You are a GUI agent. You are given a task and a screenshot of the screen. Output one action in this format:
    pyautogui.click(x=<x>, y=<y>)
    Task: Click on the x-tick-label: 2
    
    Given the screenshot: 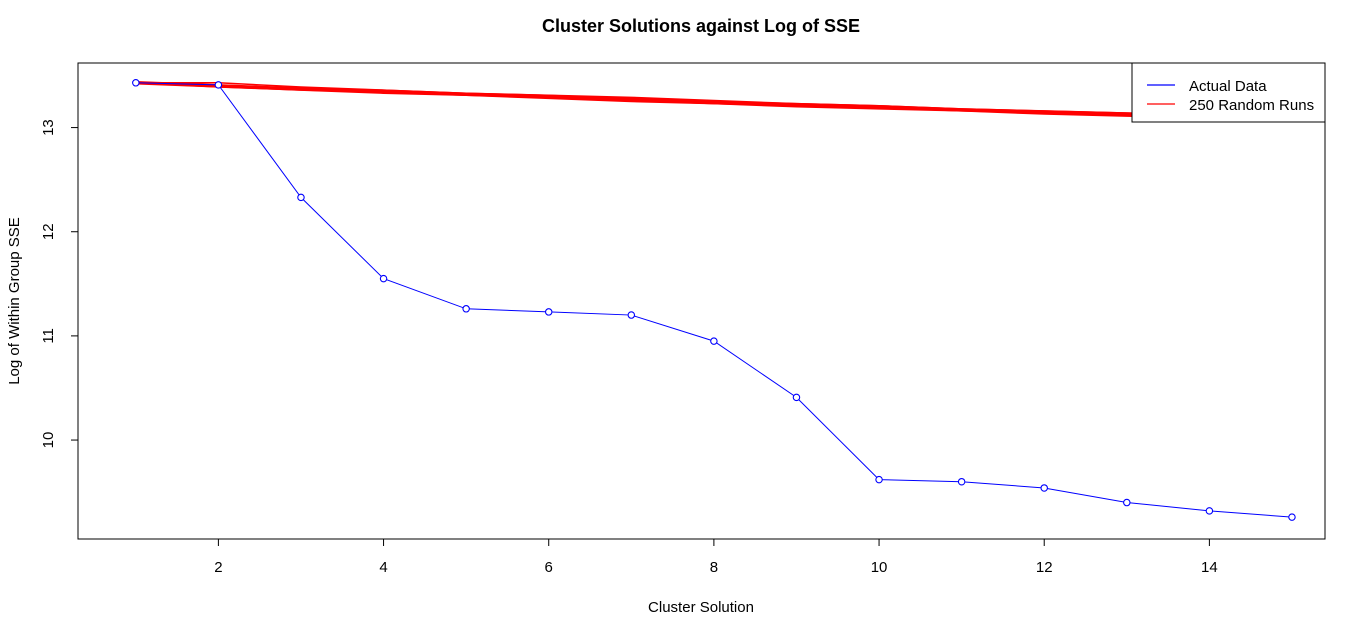 What is the action you would take?
    pyautogui.click(x=218, y=567)
    